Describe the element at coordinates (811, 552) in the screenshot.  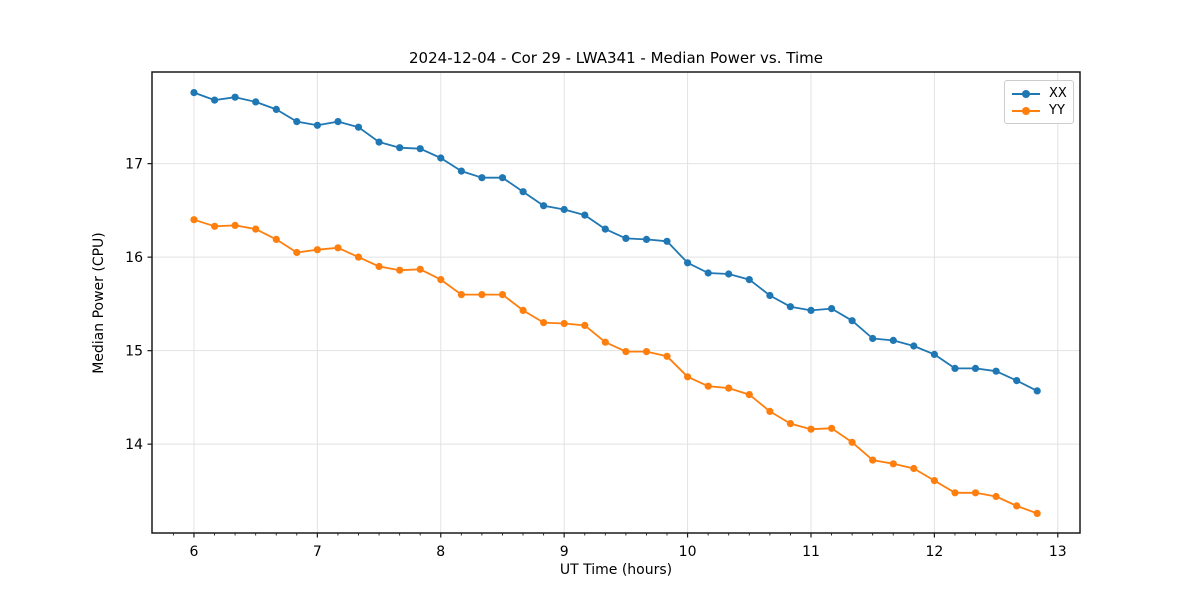
I see `x-tick-label: 11` at that location.